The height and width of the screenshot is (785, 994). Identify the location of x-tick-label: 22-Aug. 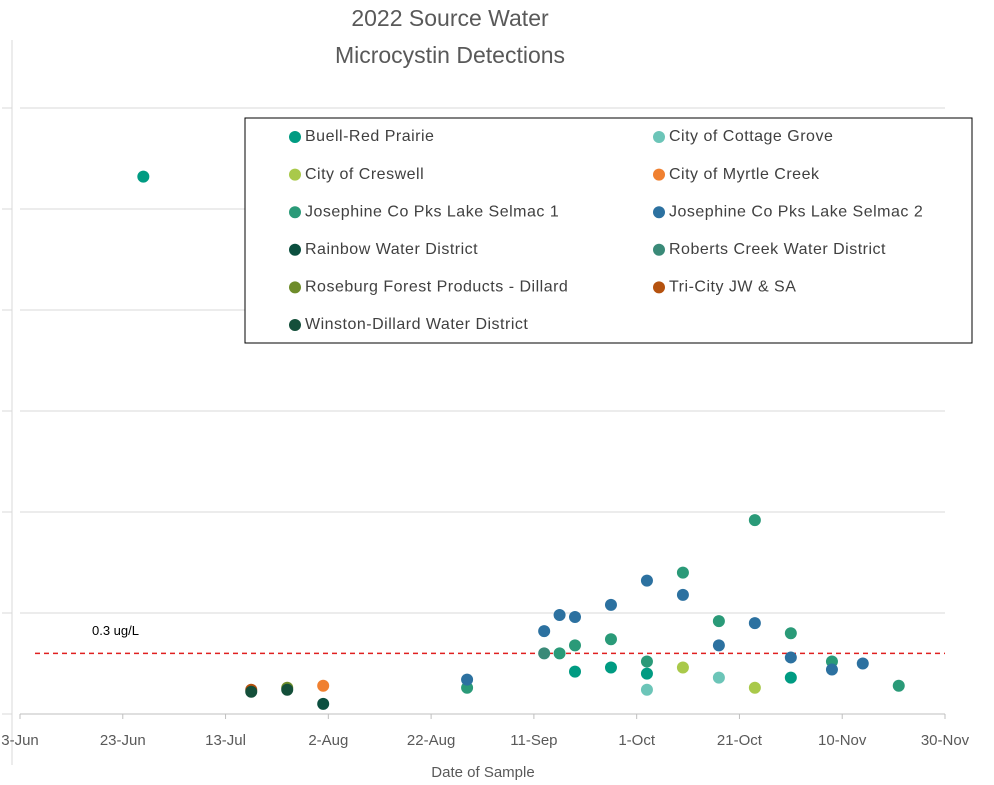
(431, 740).